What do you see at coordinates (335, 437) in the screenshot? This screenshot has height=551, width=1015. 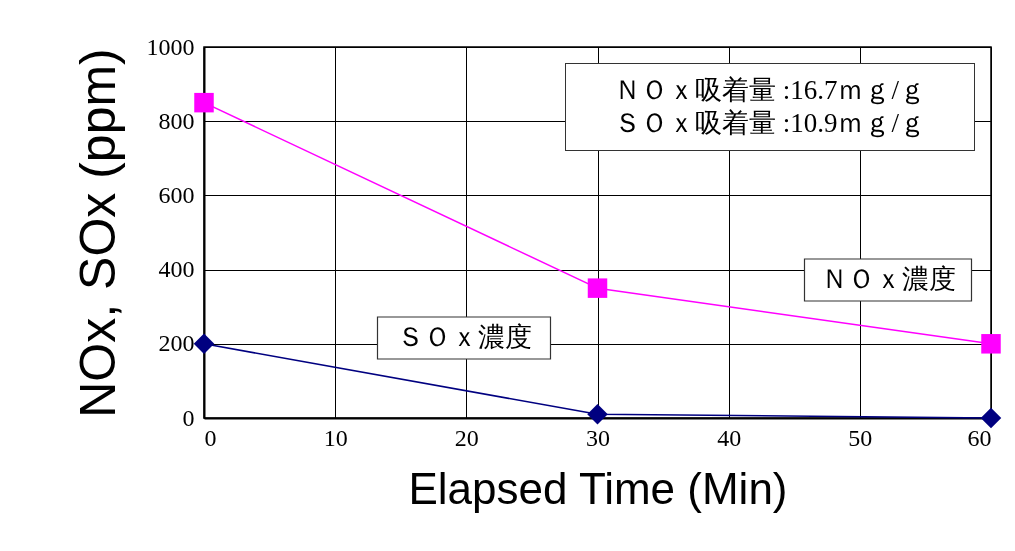 I see `x-tick-label: 10` at bounding box center [335, 437].